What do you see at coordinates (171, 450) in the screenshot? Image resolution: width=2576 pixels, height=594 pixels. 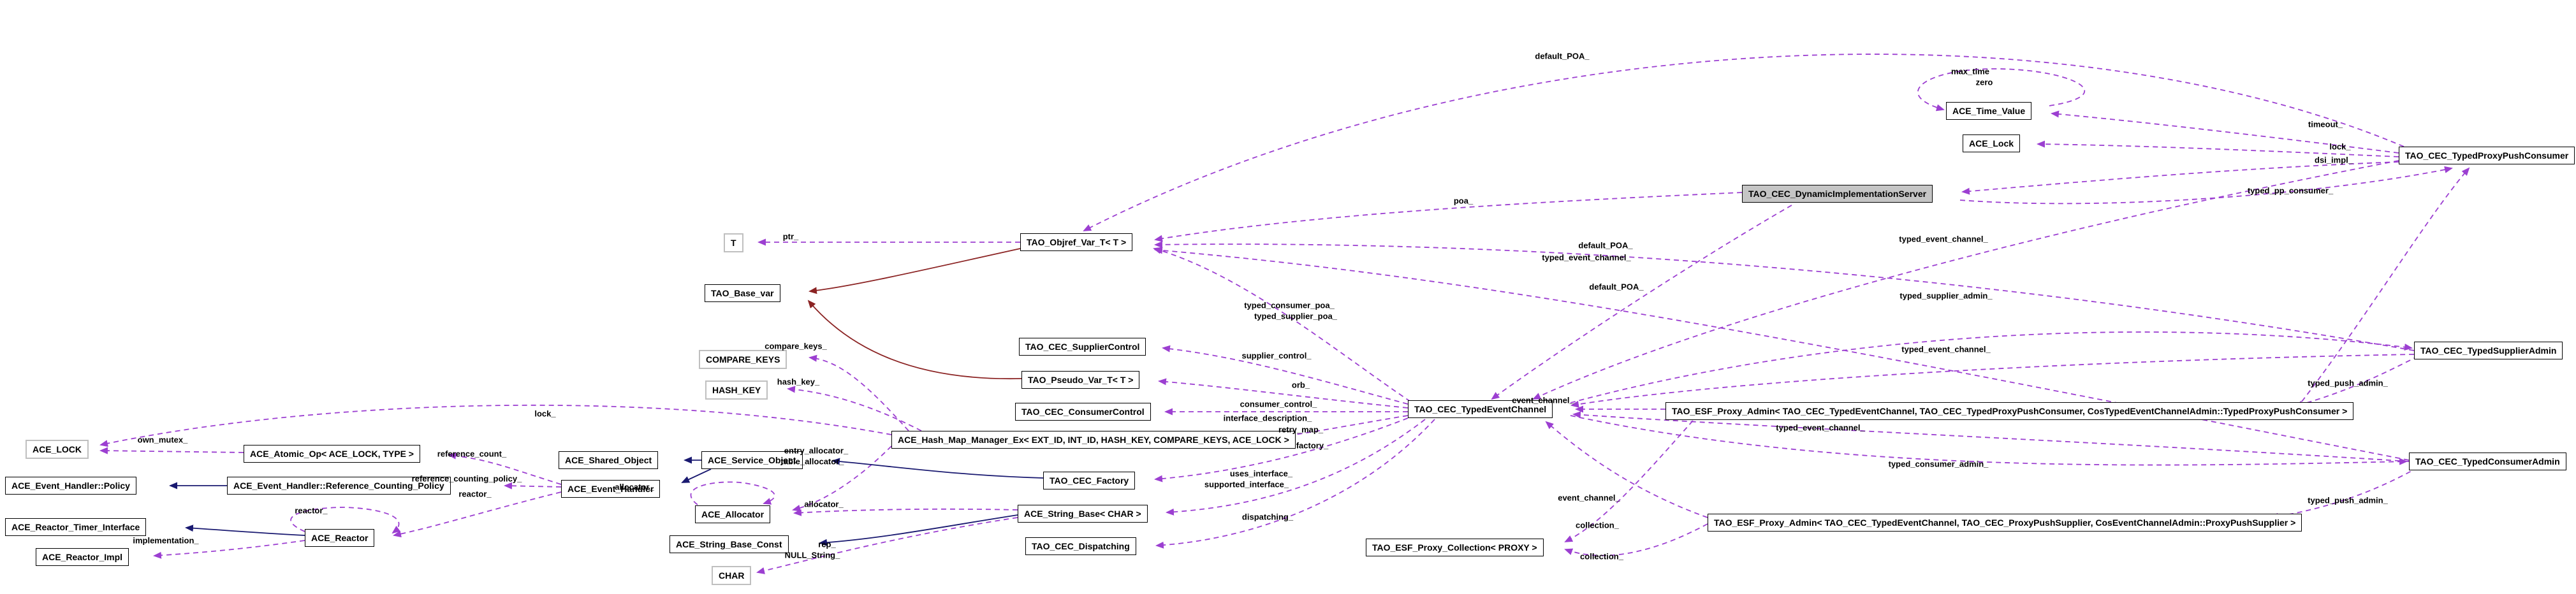 I see `edge-atomicop-ownmutex-acelock` at bounding box center [171, 450].